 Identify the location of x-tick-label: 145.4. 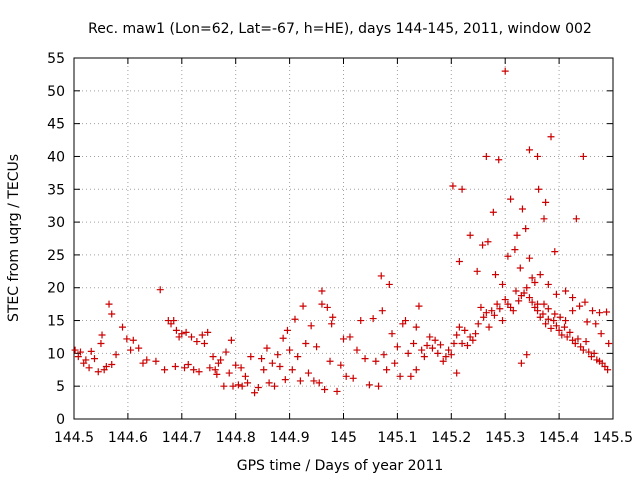
(559, 438).